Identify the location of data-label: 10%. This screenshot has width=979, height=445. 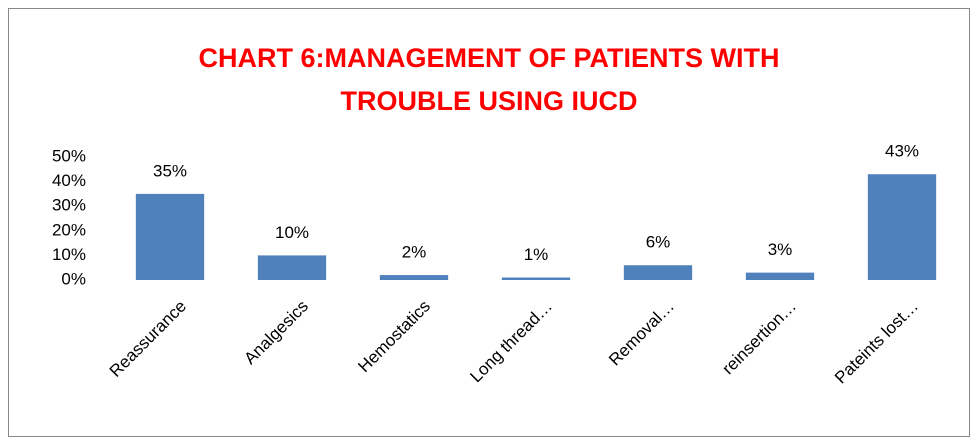
(292, 232).